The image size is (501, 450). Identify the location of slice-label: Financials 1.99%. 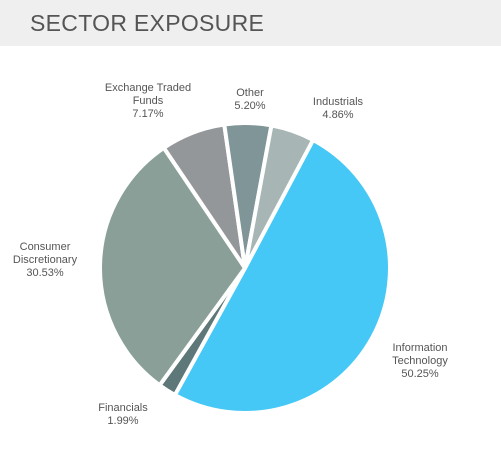
(123, 415).